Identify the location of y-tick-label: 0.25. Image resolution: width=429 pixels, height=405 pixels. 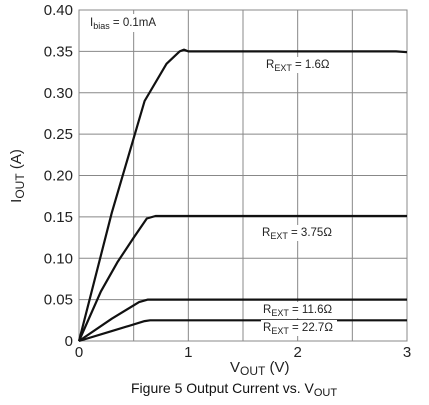
(58, 134).